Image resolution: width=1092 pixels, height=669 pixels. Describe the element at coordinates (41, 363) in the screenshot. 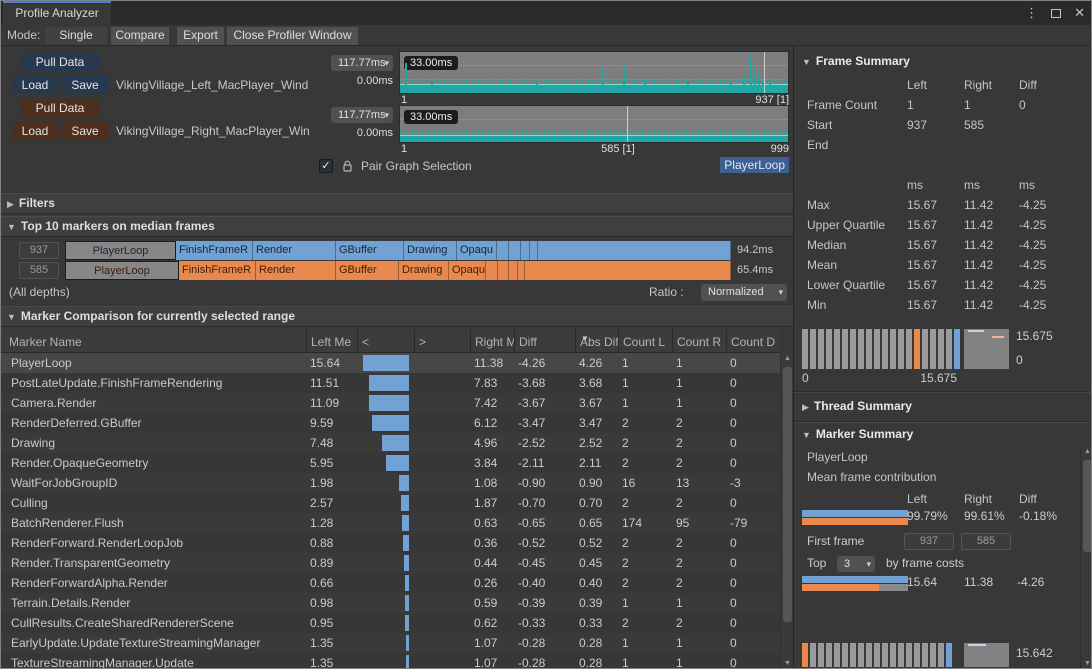

I see `cell-marker-name: PlayerLoop` at that location.